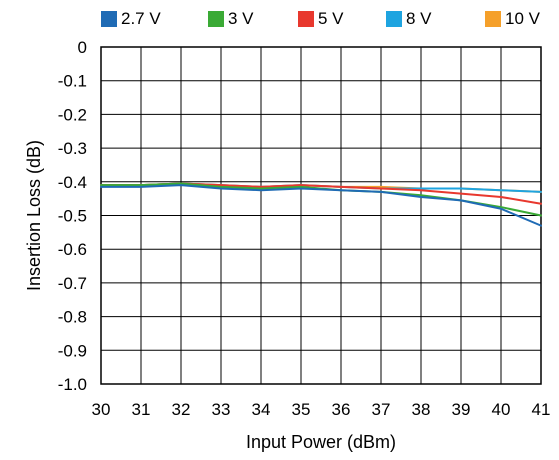 This screenshot has height=460, width=559. I want to click on legend-label-5v: 5 V, so click(331, 18).